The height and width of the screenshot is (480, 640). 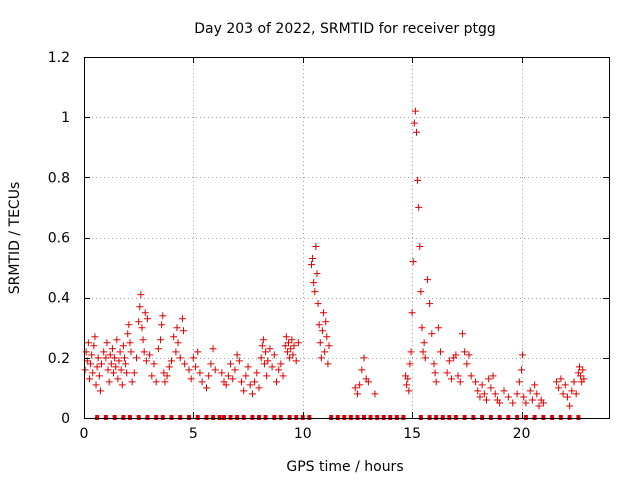 I want to click on x-tick-label: 20, so click(x=522, y=434).